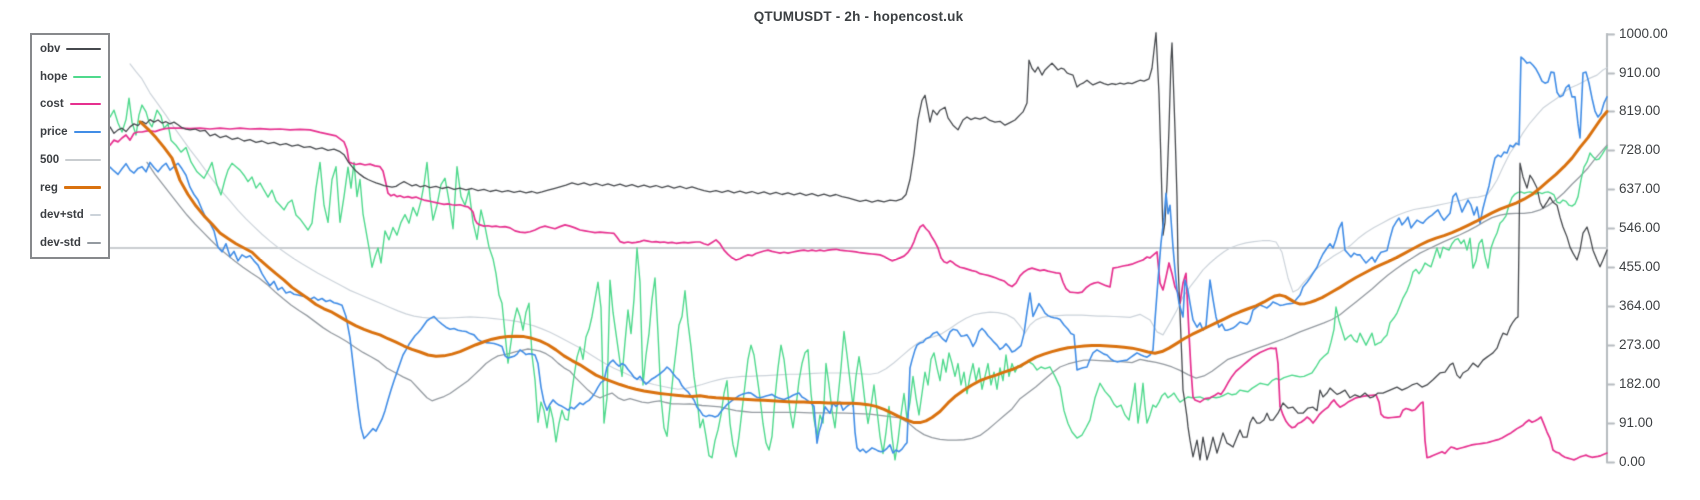 The width and height of the screenshot is (1700, 500). I want to click on legend-label: dev+std, so click(62, 215).